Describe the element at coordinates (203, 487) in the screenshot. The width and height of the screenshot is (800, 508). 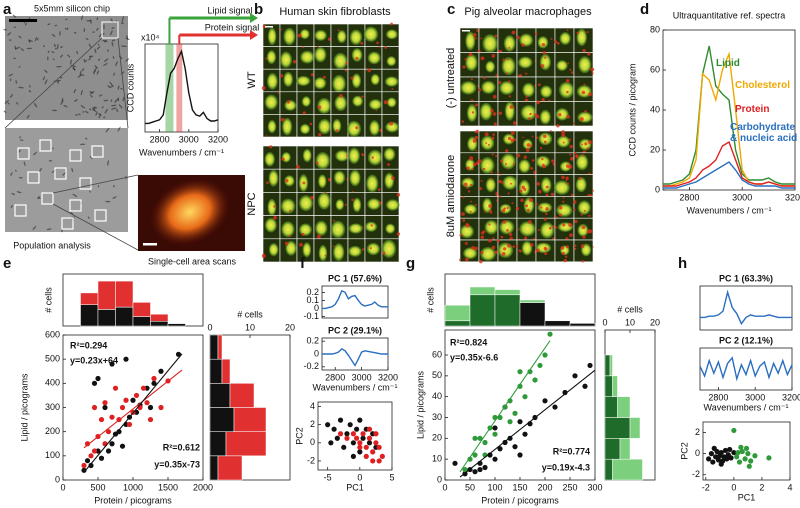
I see `x-tick-label: 2000` at that location.